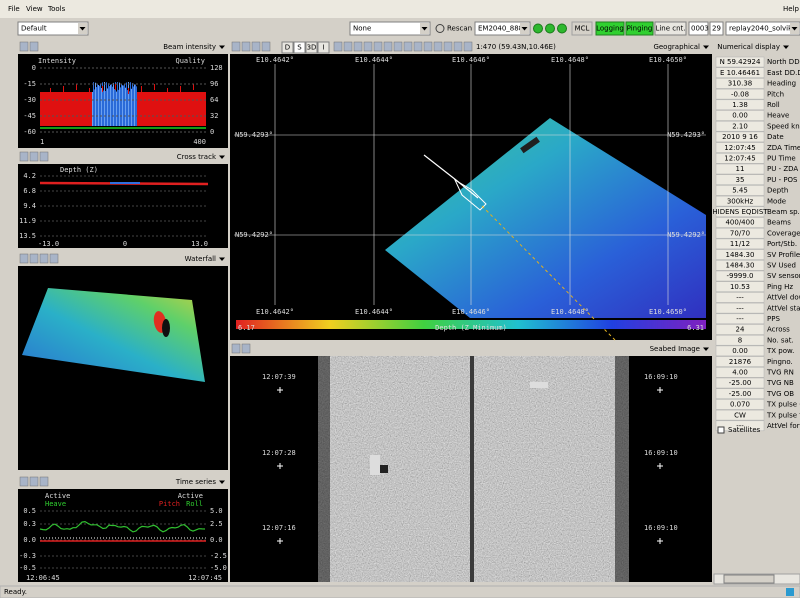 This screenshot has width=800, height=598. I want to click on scroll-thumb, so click(749, 579).